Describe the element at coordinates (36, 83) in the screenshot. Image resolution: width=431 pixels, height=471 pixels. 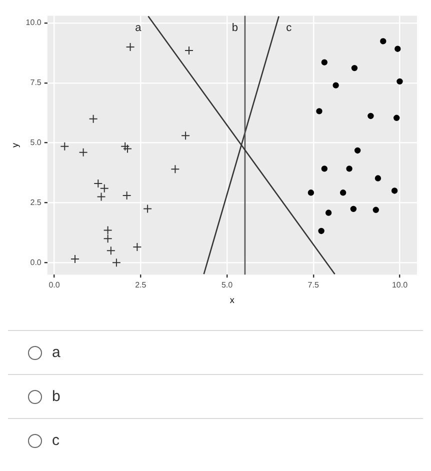
I see `y-tick-label: 7.5` at that location.